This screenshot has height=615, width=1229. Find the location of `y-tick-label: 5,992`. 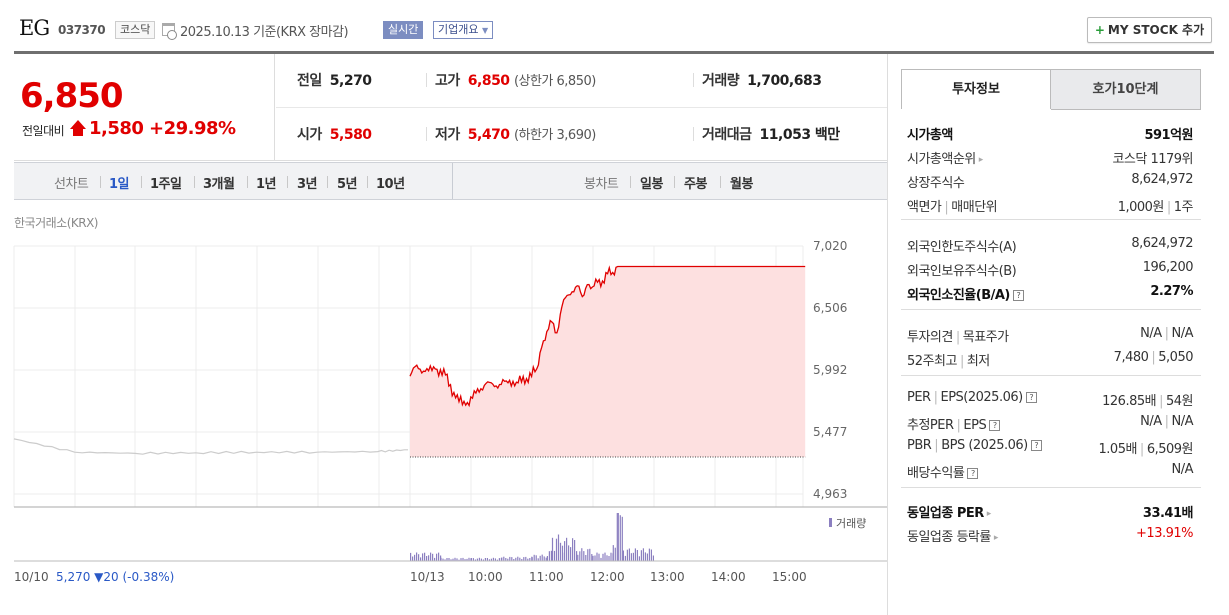

y-tick-label: 5,992 is located at coordinates (830, 370).